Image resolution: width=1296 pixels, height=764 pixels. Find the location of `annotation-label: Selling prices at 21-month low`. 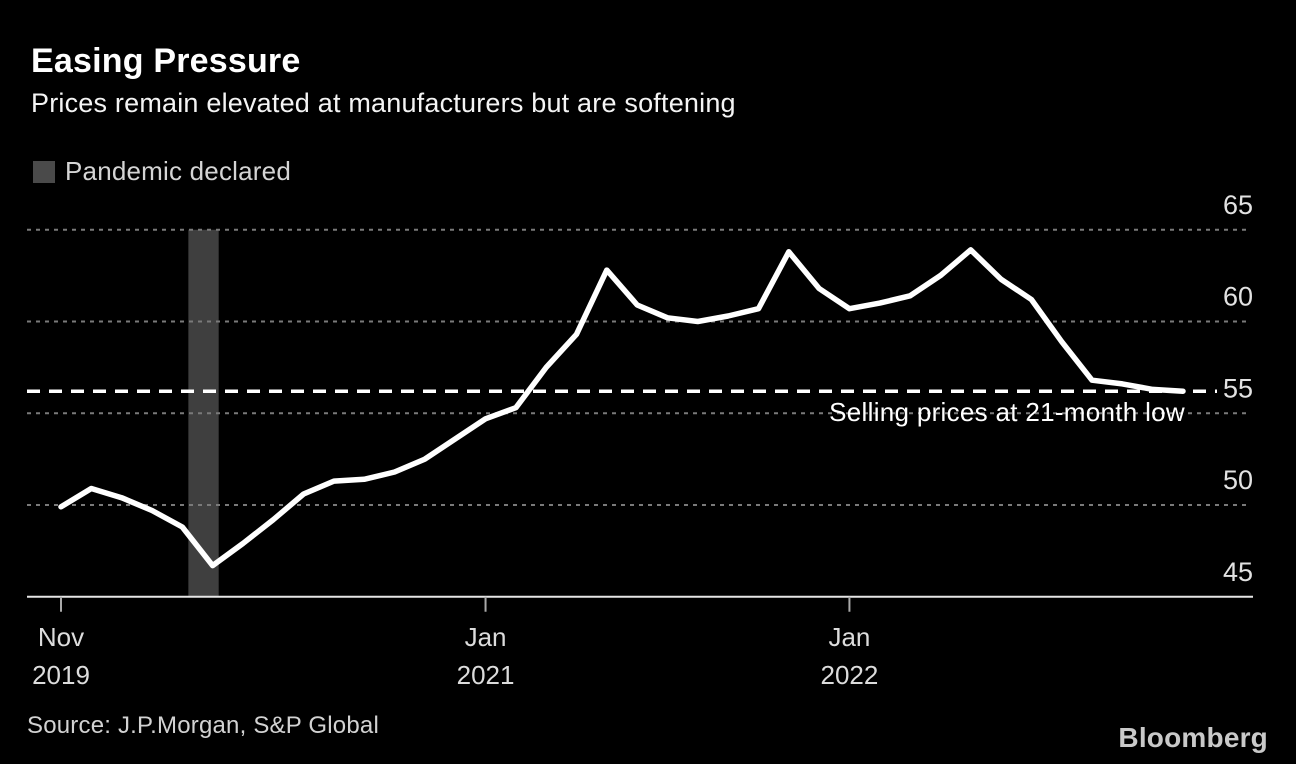

annotation-label: Selling prices at 21-month low is located at coordinates (1007, 412).